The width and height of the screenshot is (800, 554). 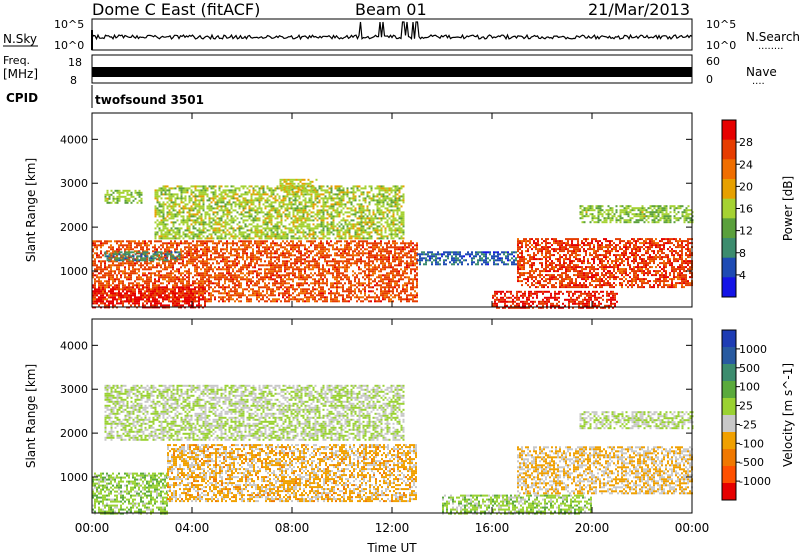 I want to click on nave-tick-bottom: 0, so click(x=709, y=79).